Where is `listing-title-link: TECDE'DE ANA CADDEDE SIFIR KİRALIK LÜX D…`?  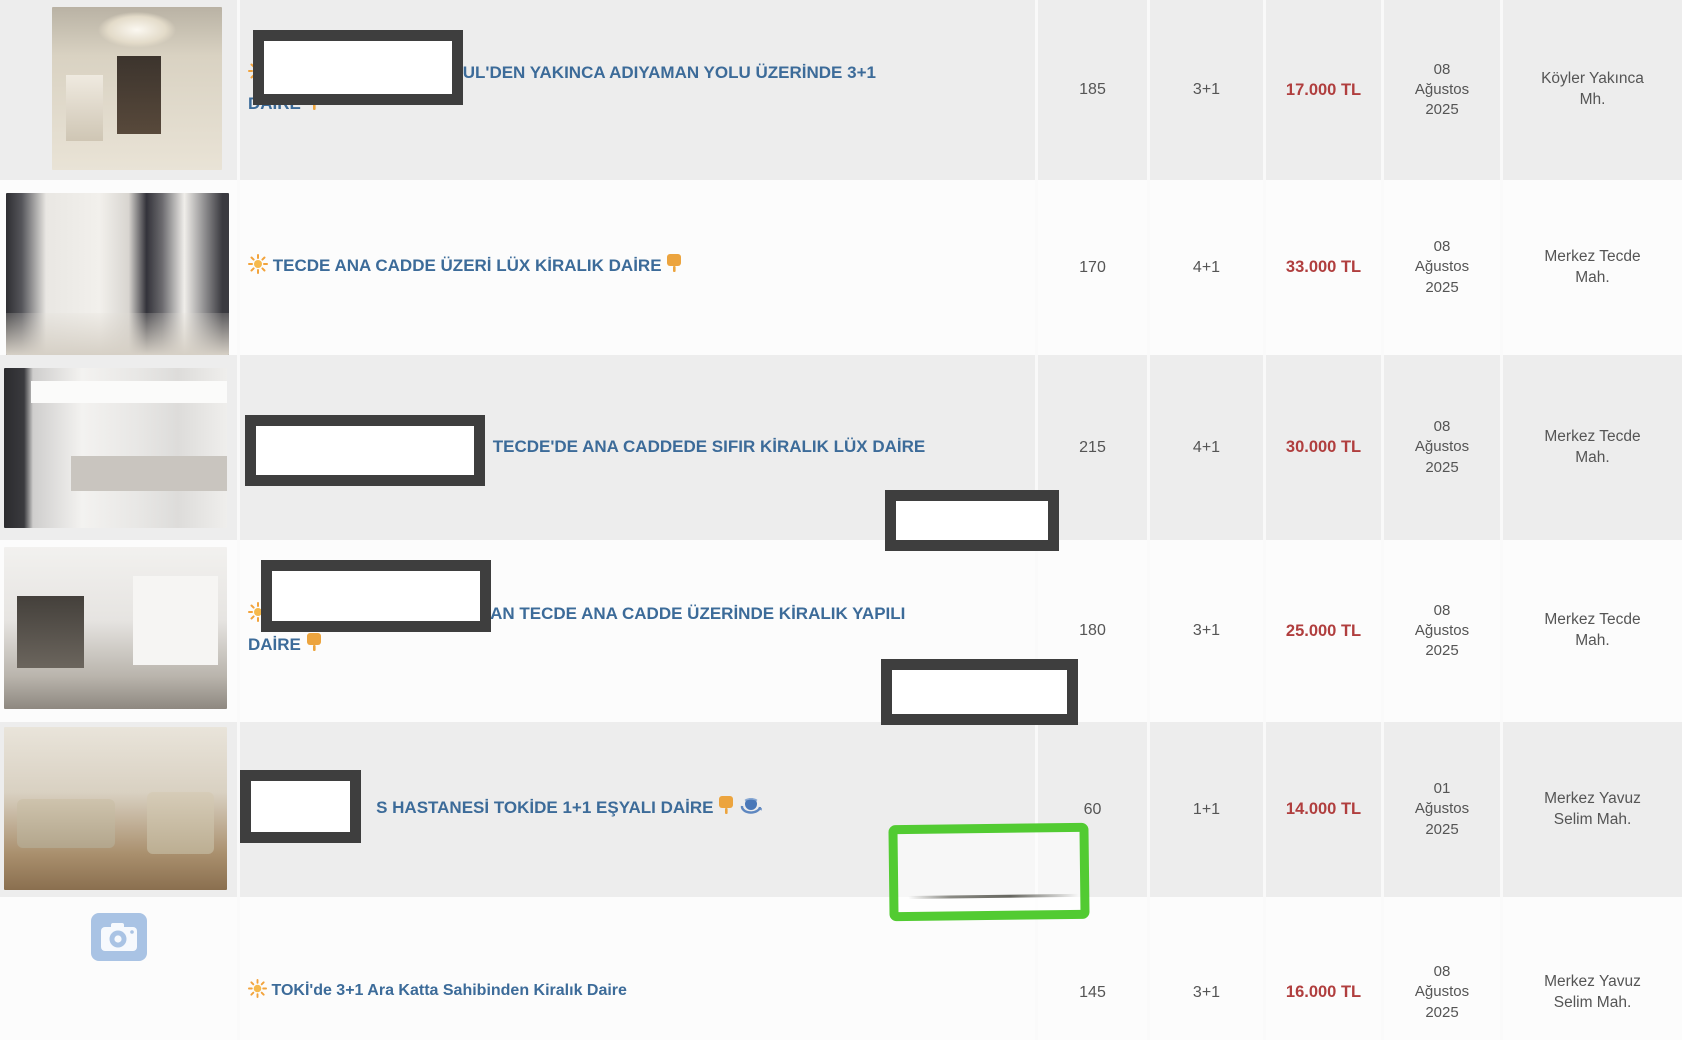 listing-title-link: TECDE'DE ANA CADDEDE SIFIR KİRALIK LÜX D… is located at coordinates (709, 447).